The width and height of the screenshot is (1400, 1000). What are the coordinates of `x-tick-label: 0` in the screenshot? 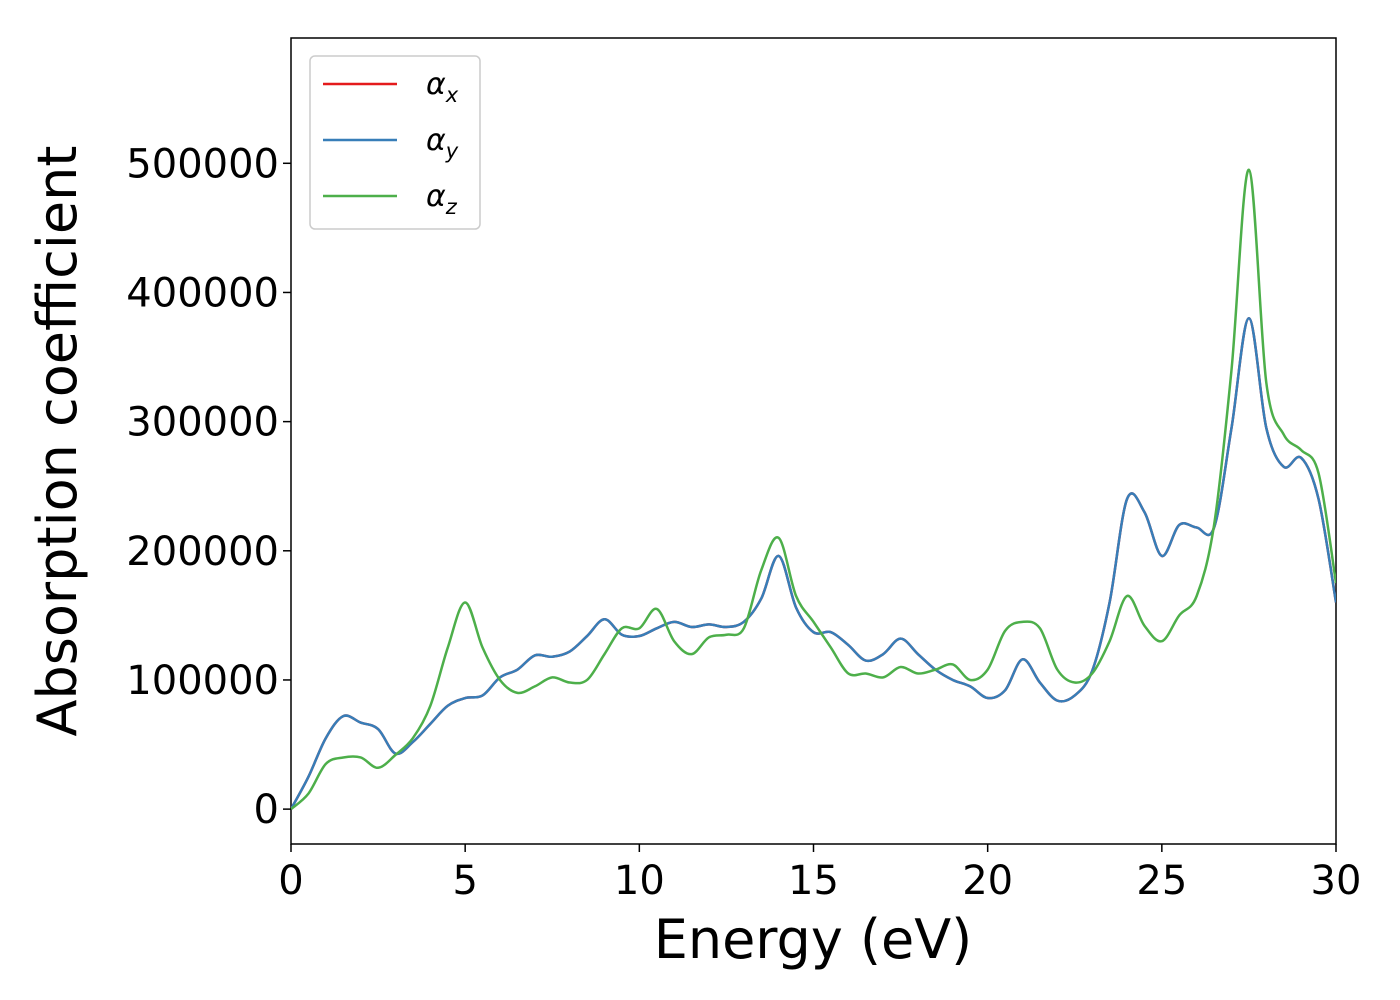 It's located at (290, 881).